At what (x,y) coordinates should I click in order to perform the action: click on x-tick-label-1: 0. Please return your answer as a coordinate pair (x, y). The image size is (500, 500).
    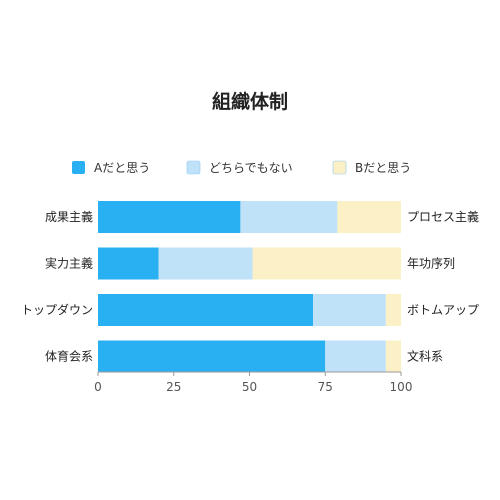
    Looking at the image, I should click on (98, 387).